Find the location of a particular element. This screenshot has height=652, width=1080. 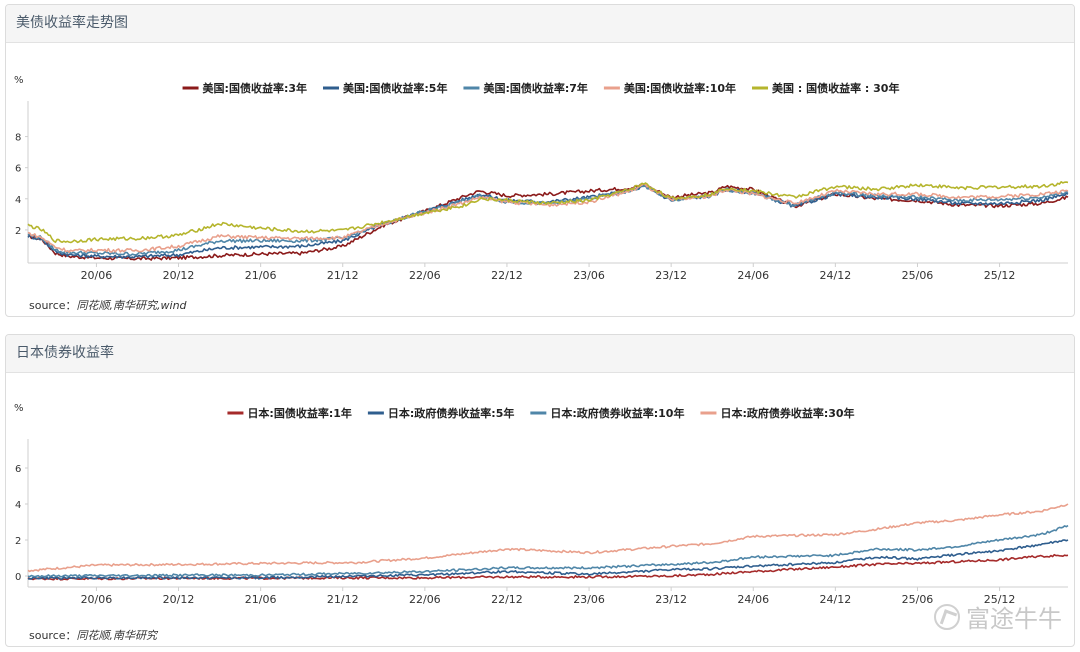

legend-item: 日本:政府债券收益率:30年 is located at coordinates (777, 413).